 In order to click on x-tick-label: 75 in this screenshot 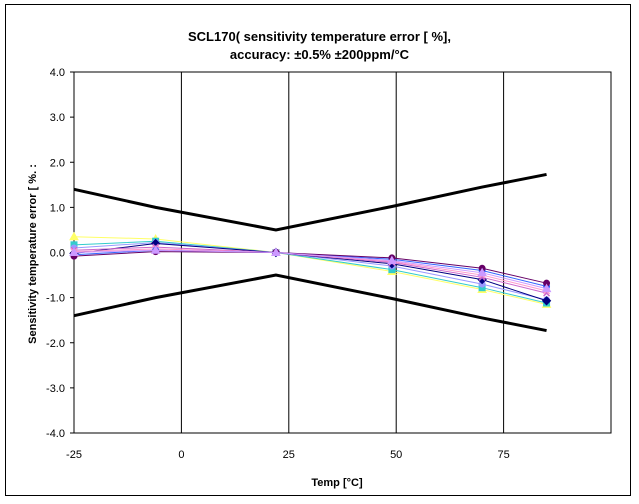, I will do `click(503, 455)`.